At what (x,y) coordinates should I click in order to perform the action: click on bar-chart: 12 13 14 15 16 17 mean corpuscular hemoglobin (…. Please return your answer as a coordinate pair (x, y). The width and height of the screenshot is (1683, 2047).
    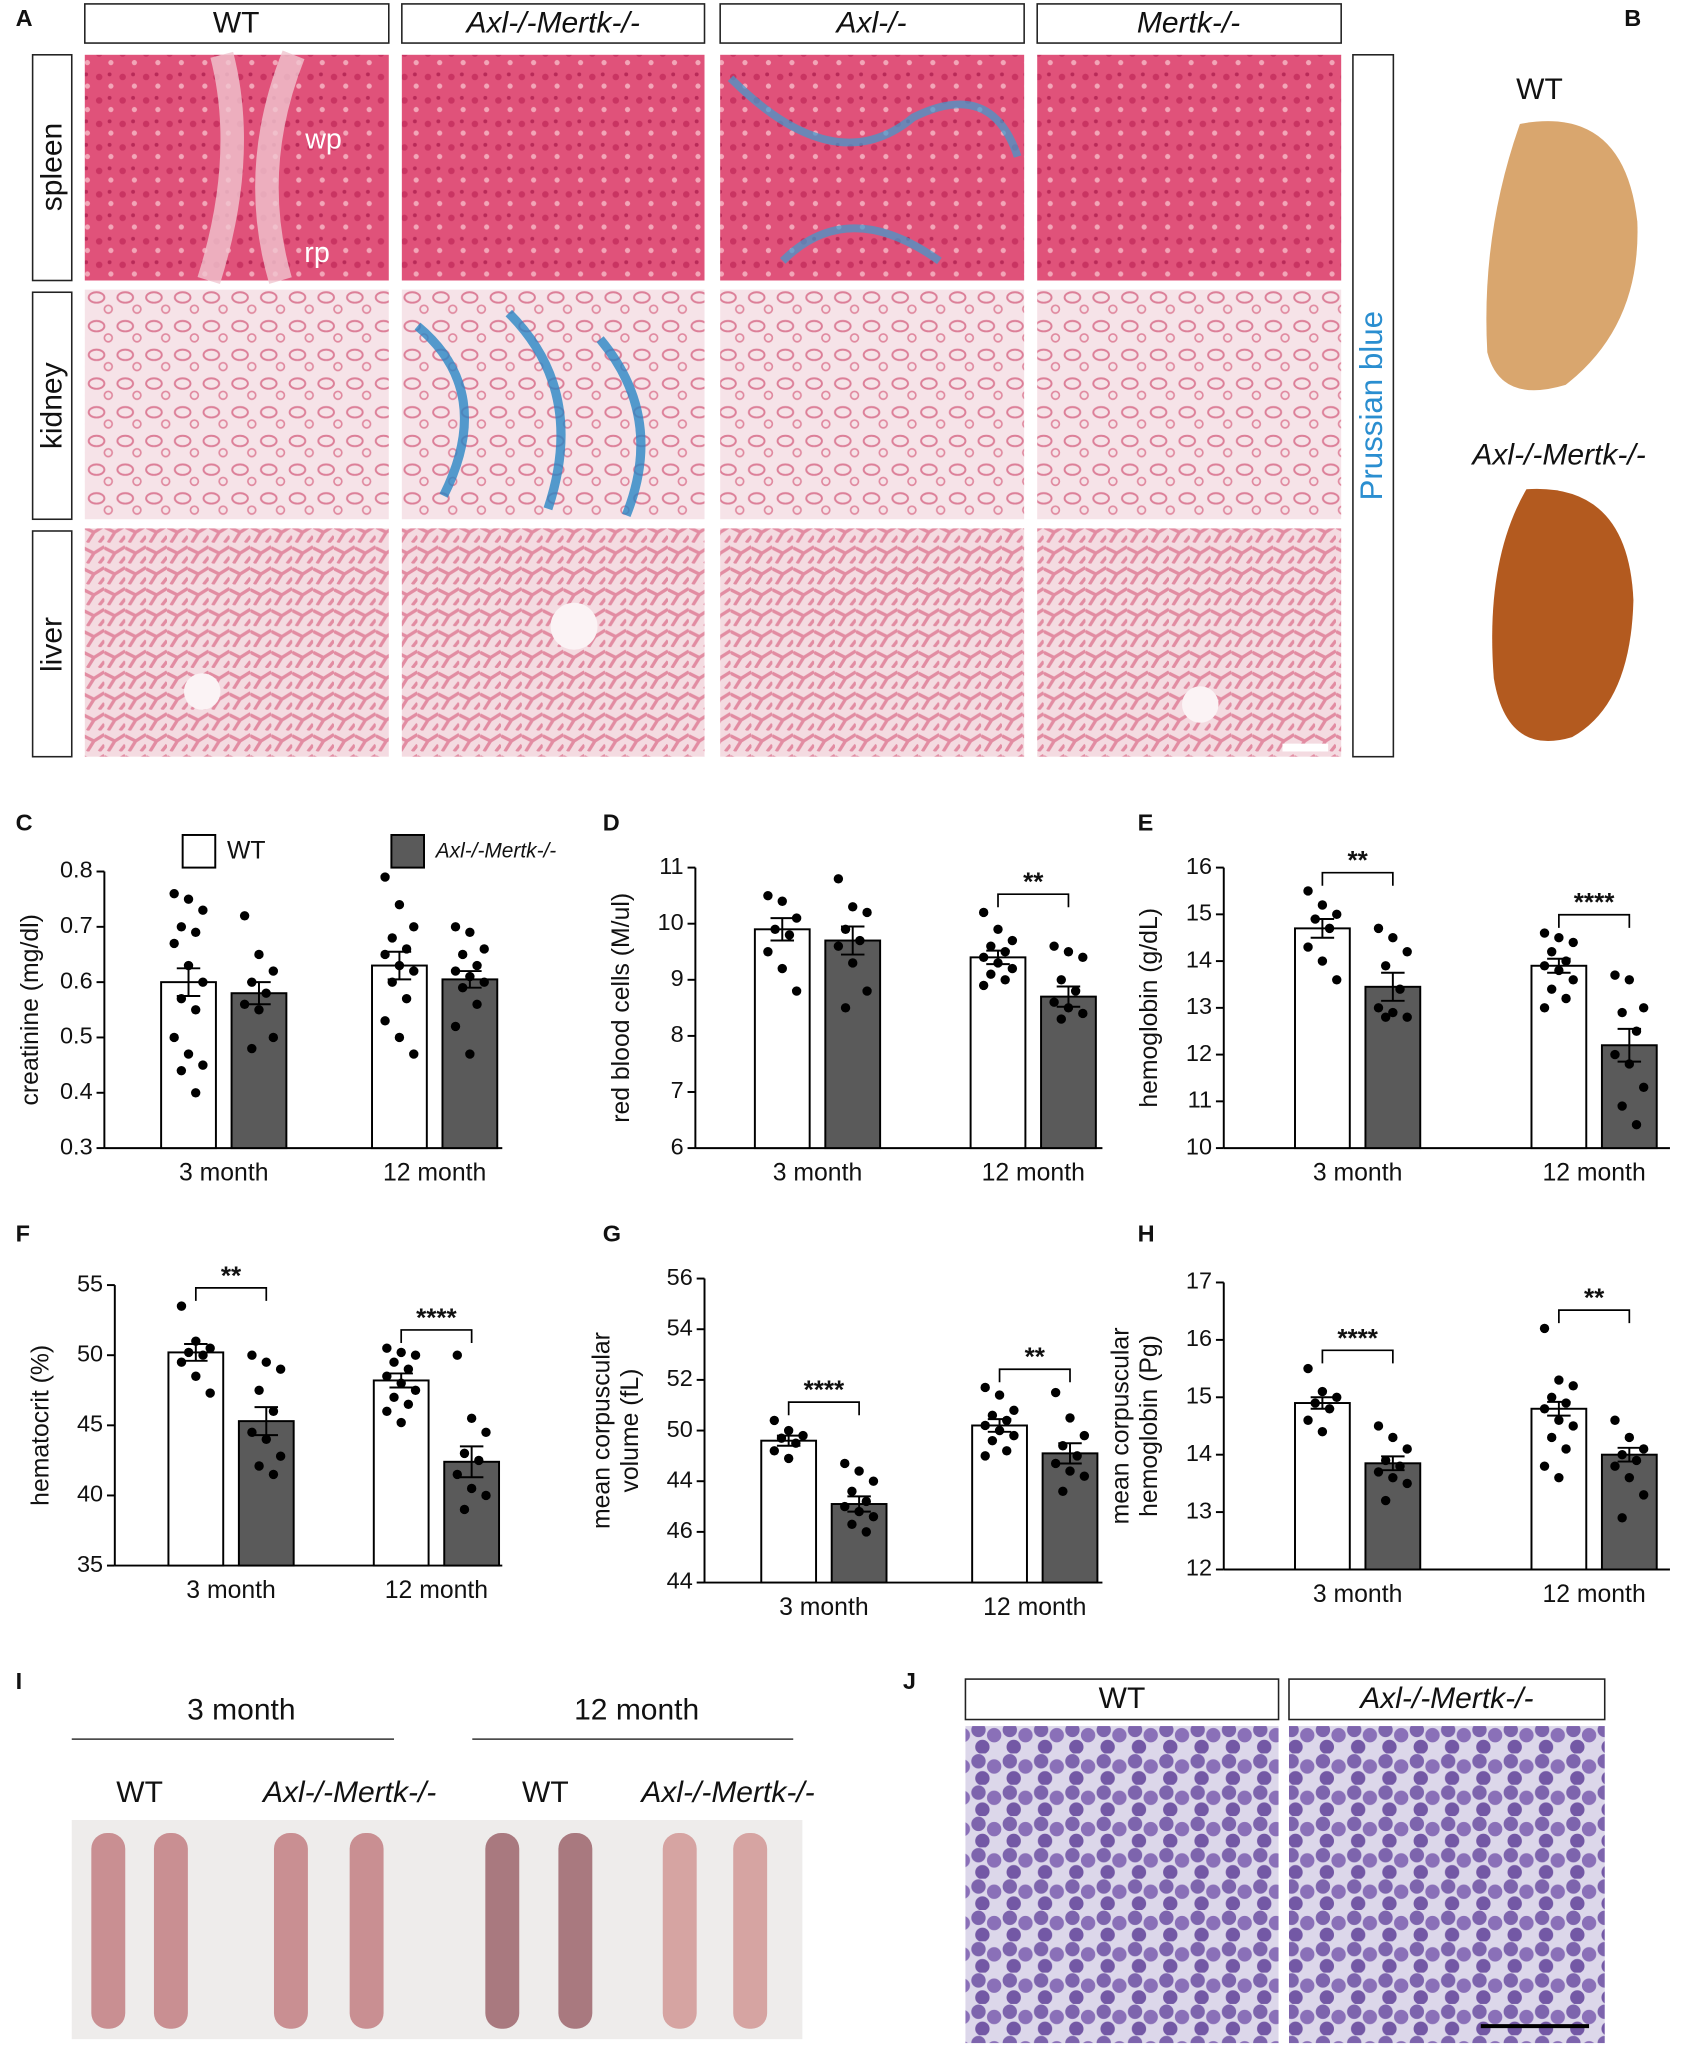
    Looking at the image, I should click on (1389, 1438).